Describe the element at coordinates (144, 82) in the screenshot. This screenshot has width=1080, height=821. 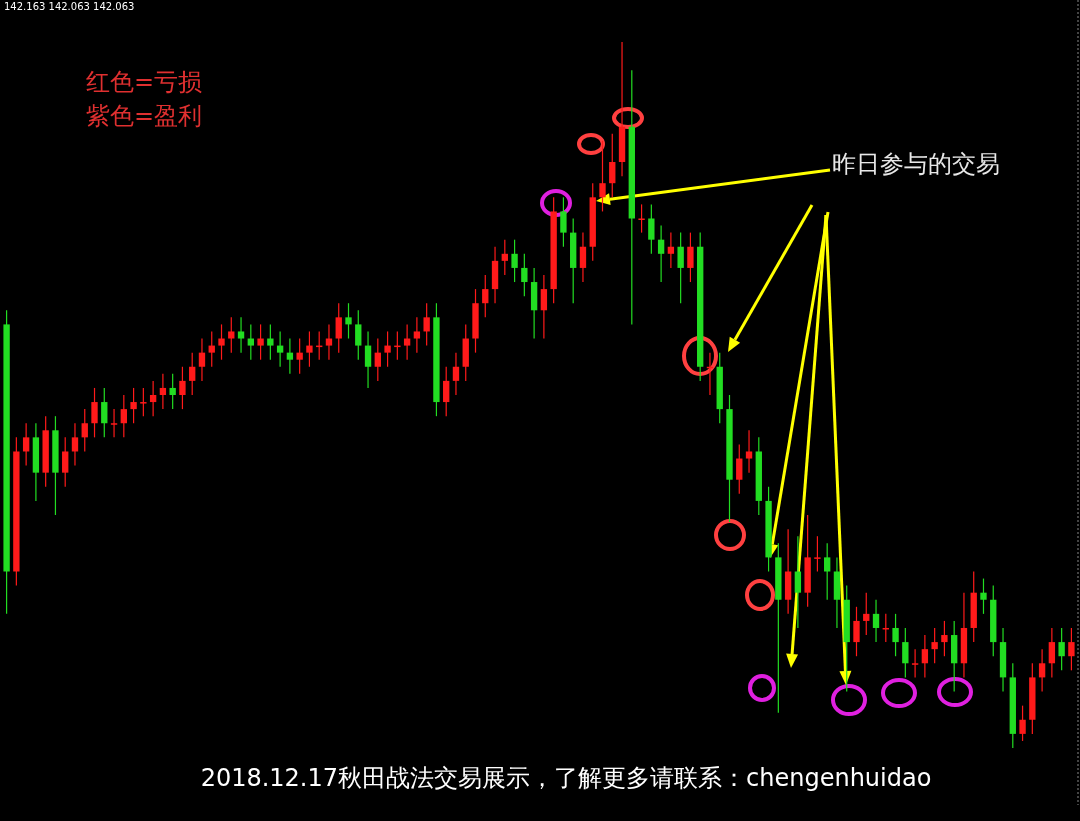
I see `annotation: 红色=亏损` at that location.